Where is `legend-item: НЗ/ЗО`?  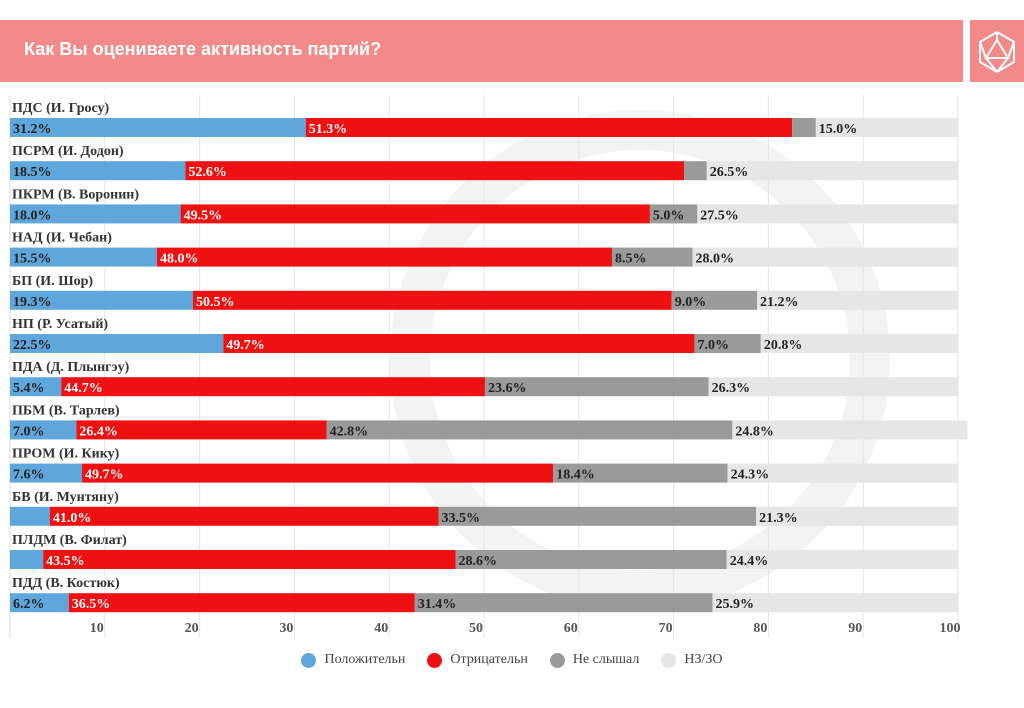
legend-item: НЗ/ЗО is located at coordinates (692, 660).